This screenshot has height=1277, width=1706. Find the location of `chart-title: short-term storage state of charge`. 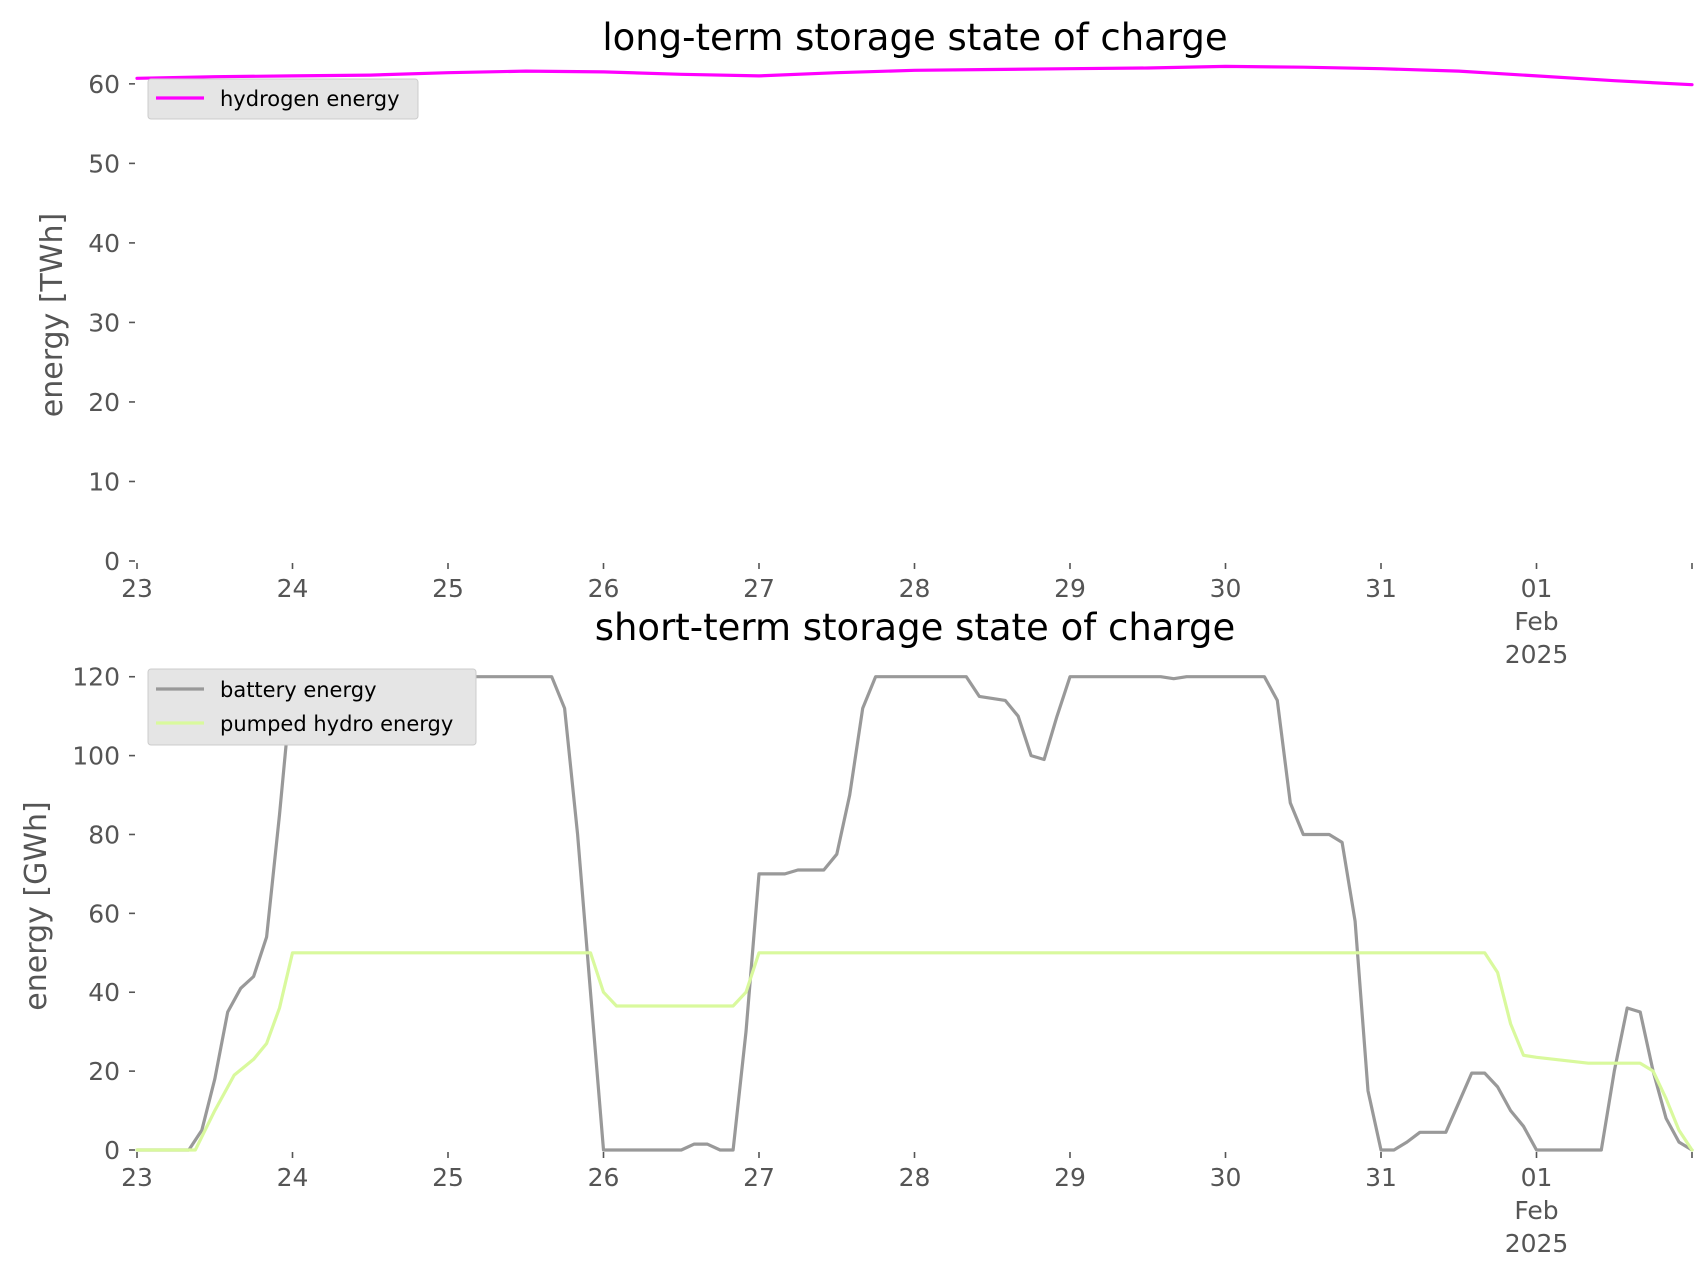

chart-title: short-term storage state of charge is located at coordinates (915, 627).